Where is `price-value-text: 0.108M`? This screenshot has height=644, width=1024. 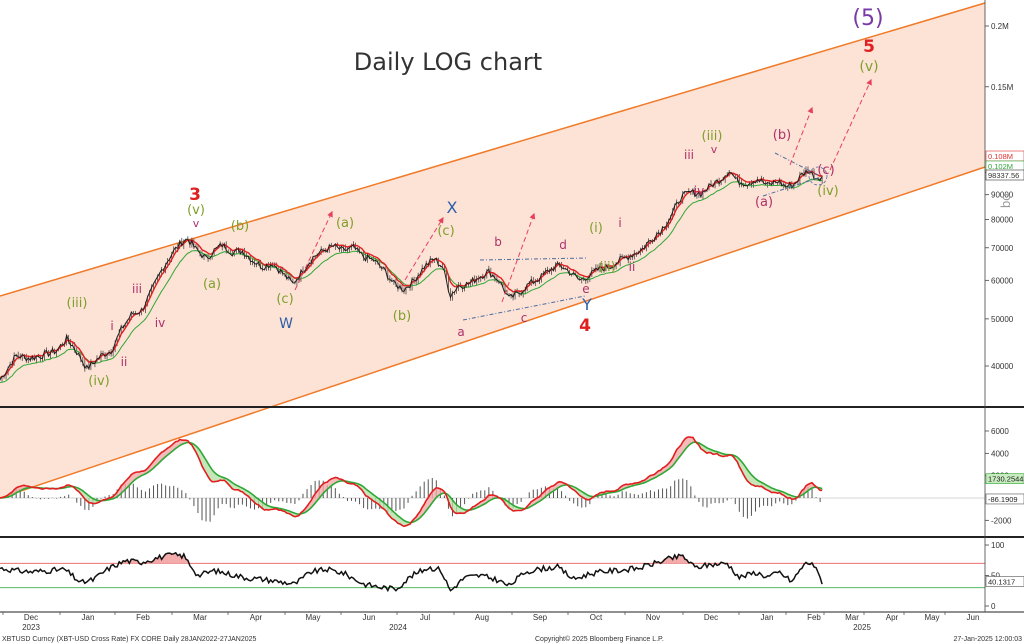 price-value-text: 0.108M is located at coordinates (1000, 156).